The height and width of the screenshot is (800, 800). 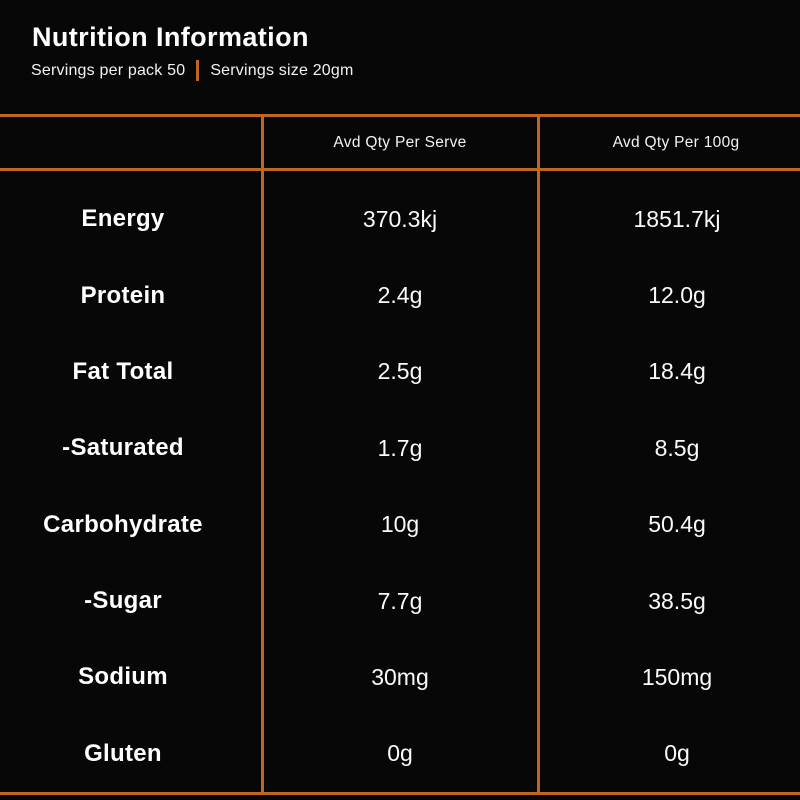 What do you see at coordinates (400, 447) in the screenshot?
I see `row-value-per-serve: 1.7g` at bounding box center [400, 447].